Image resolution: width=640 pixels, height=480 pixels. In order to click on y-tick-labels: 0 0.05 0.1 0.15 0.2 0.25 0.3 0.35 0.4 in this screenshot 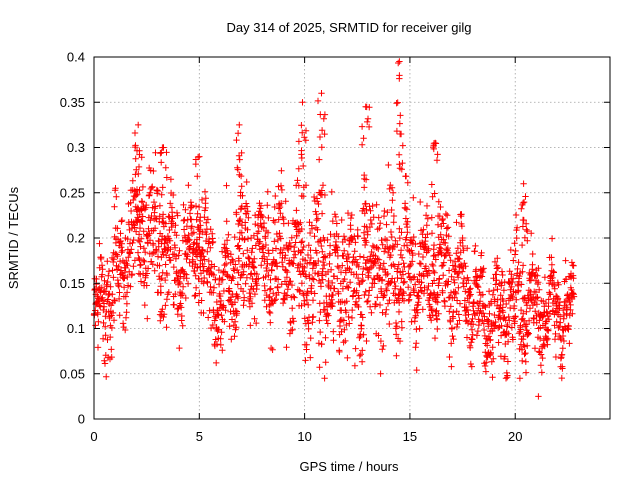, I will do `click(72, 238)`.